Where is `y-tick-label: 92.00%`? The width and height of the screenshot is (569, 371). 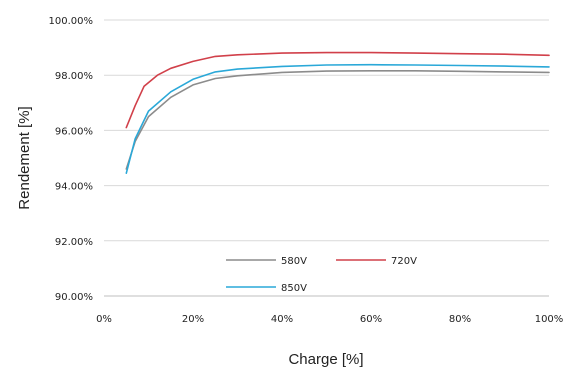
y-tick-label: 92.00% is located at coordinates (74, 242).